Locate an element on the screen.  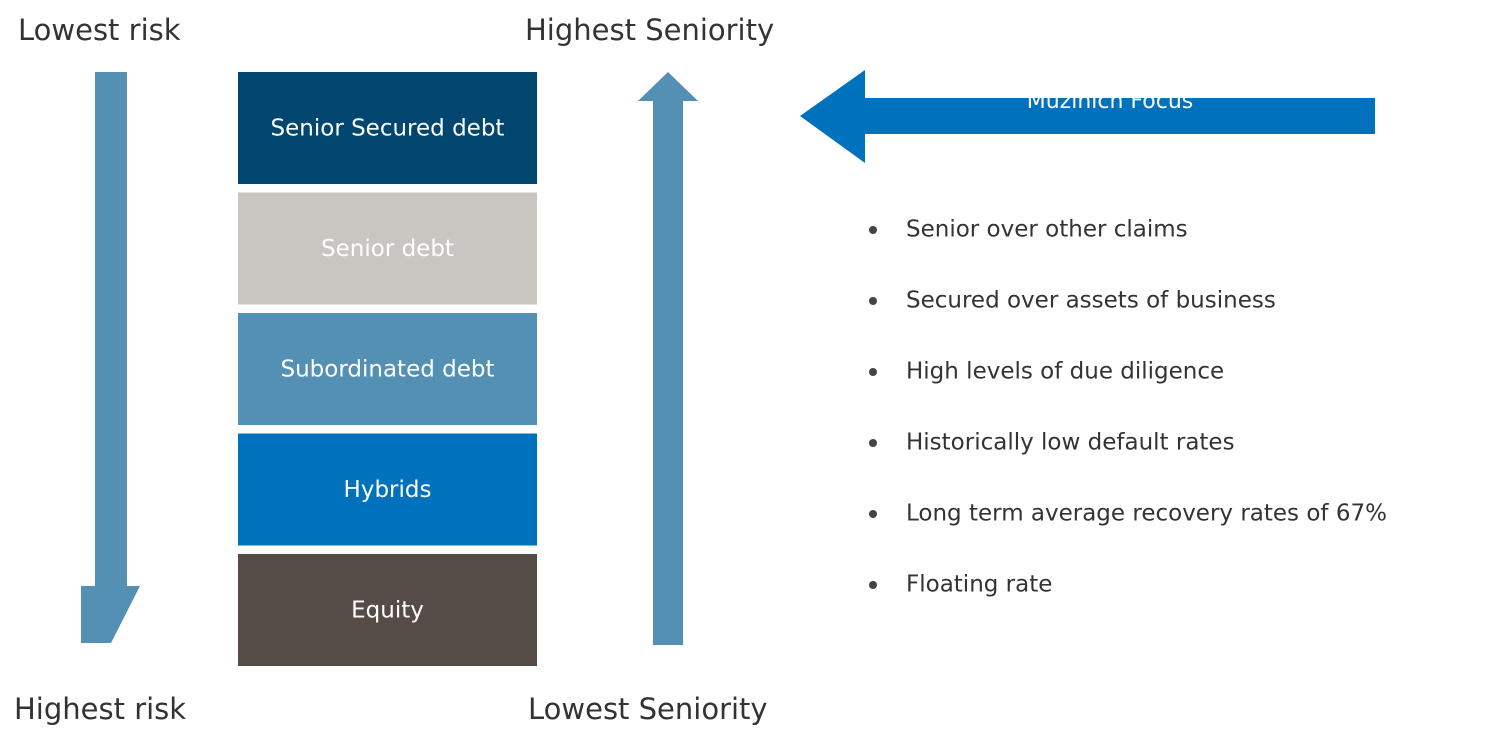
label: Lowest risk is located at coordinates (99, 30).